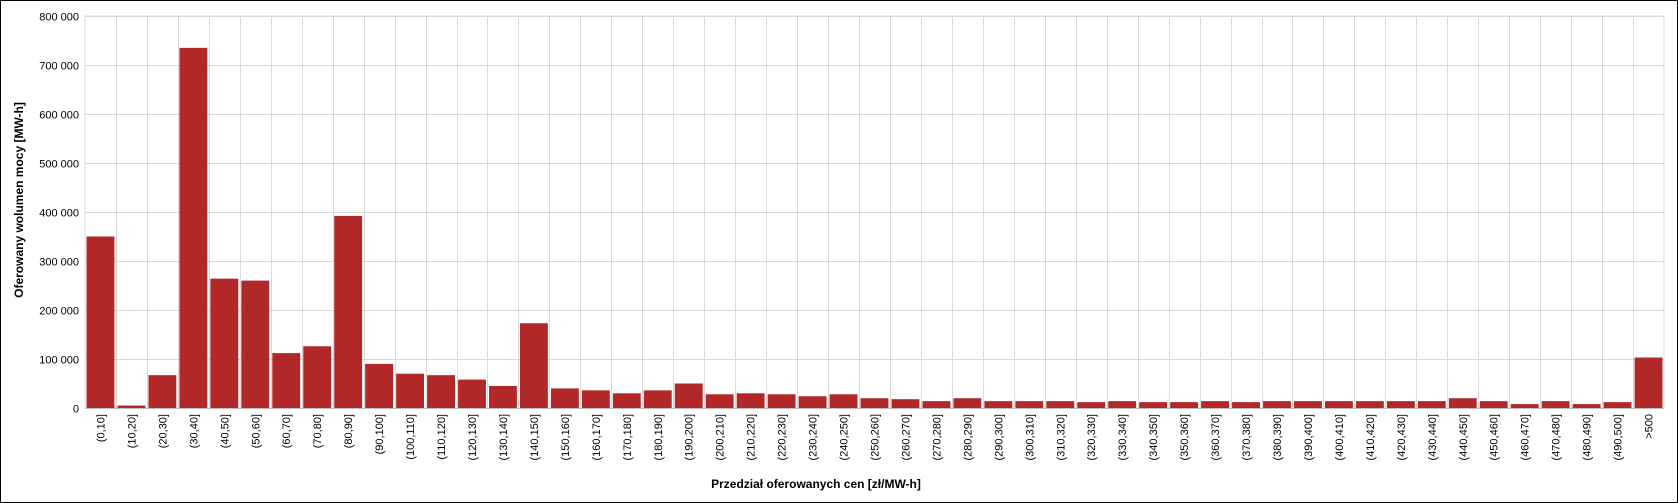  What do you see at coordinates (59, 18) in the screenshot?
I see `y-tick-label: 800 000` at bounding box center [59, 18].